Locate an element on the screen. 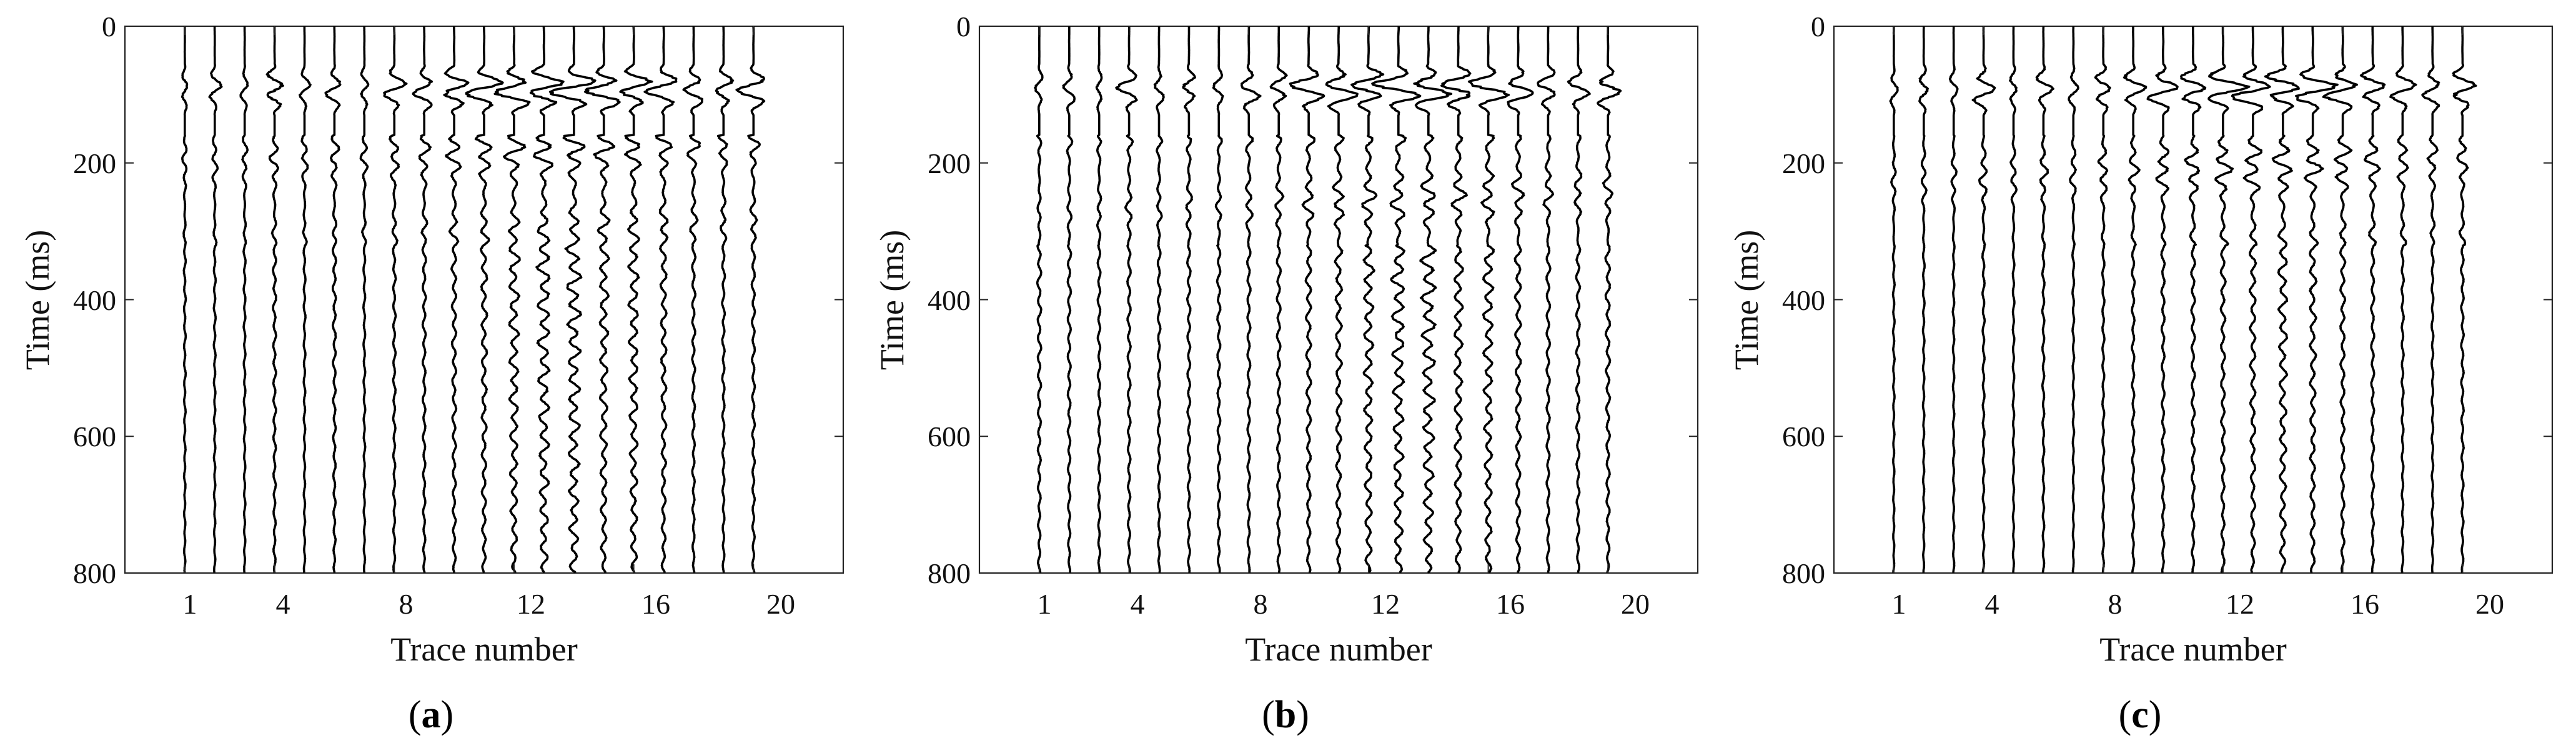 This screenshot has height=748, width=2576. panel-label: (b) is located at coordinates (1285, 715).